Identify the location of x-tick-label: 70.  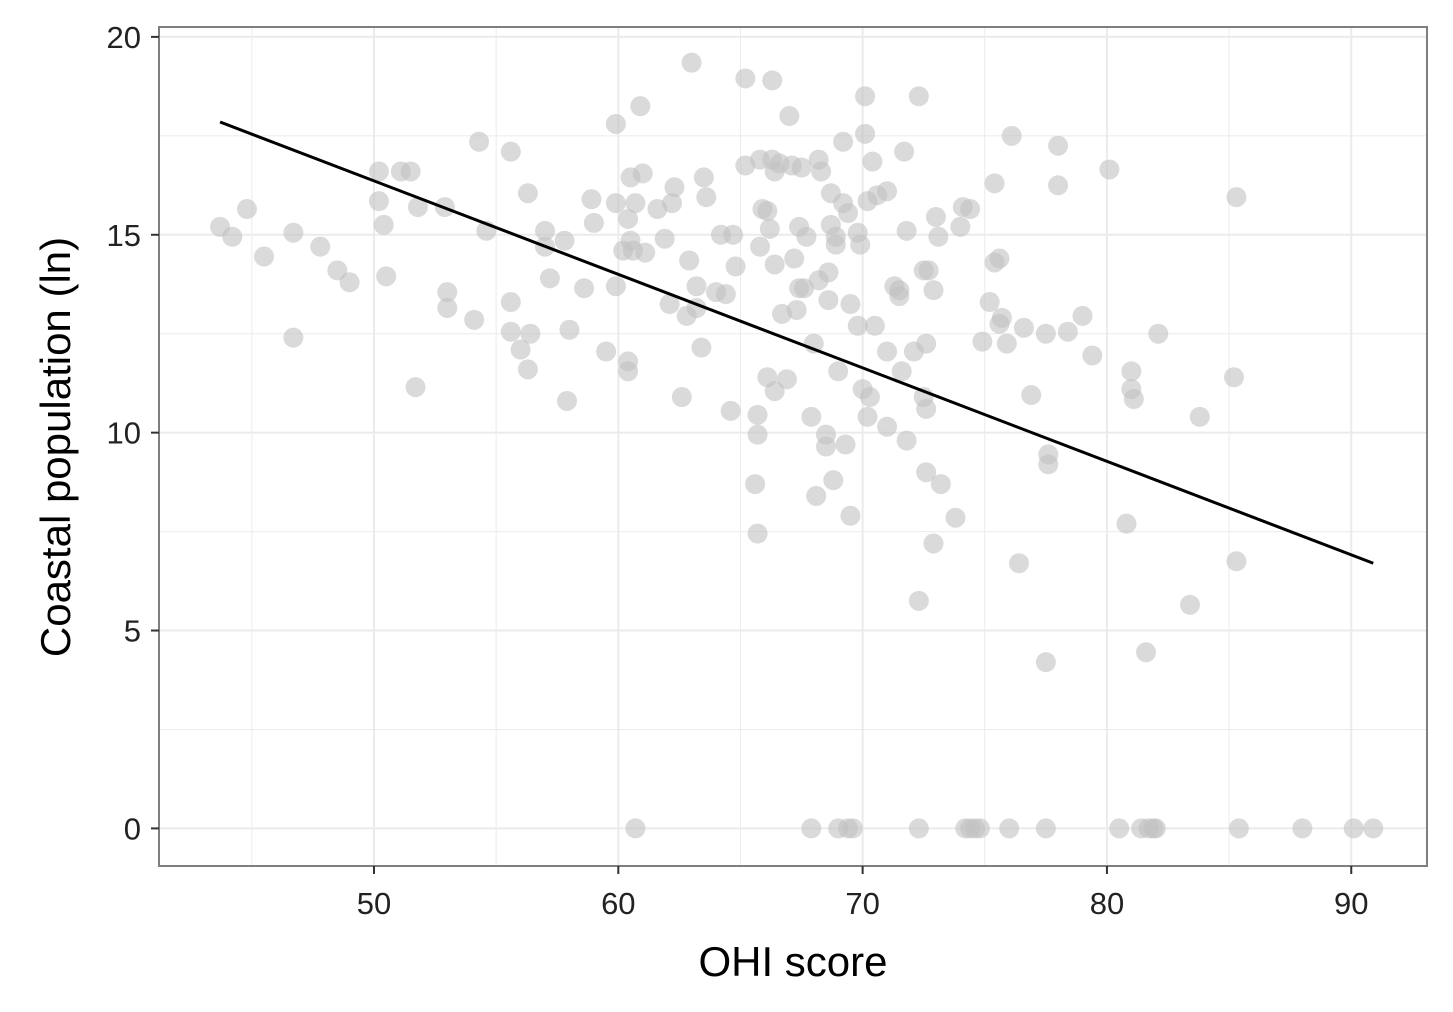
(862, 903).